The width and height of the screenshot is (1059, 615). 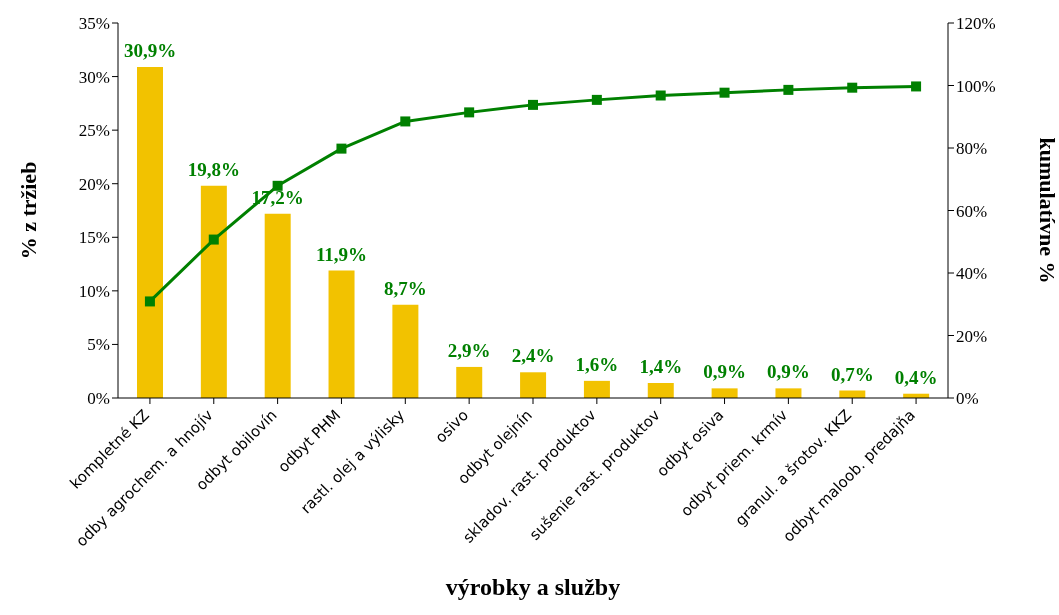 What do you see at coordinates (405, 288) in the screenshot?
I see `data-label: 8,7%` at bounding box center [405, 288].